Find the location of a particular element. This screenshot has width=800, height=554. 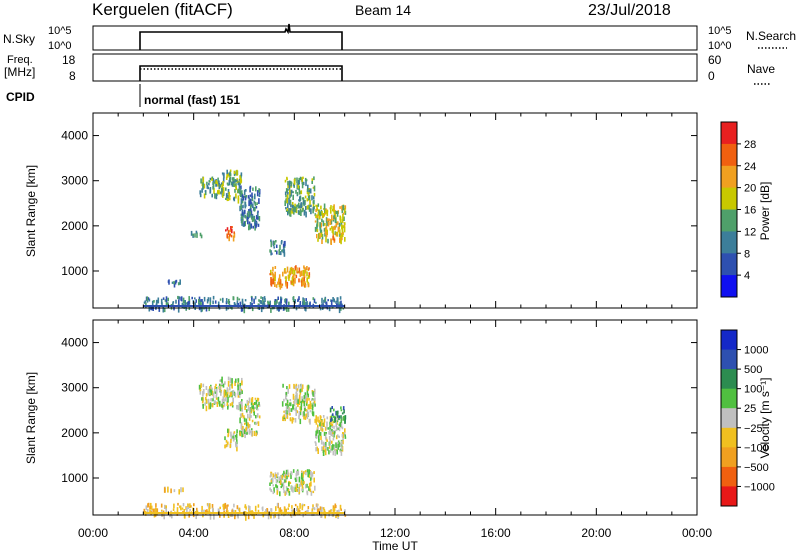

freq-tick-high: 18 is located at coordinates (69, 60).